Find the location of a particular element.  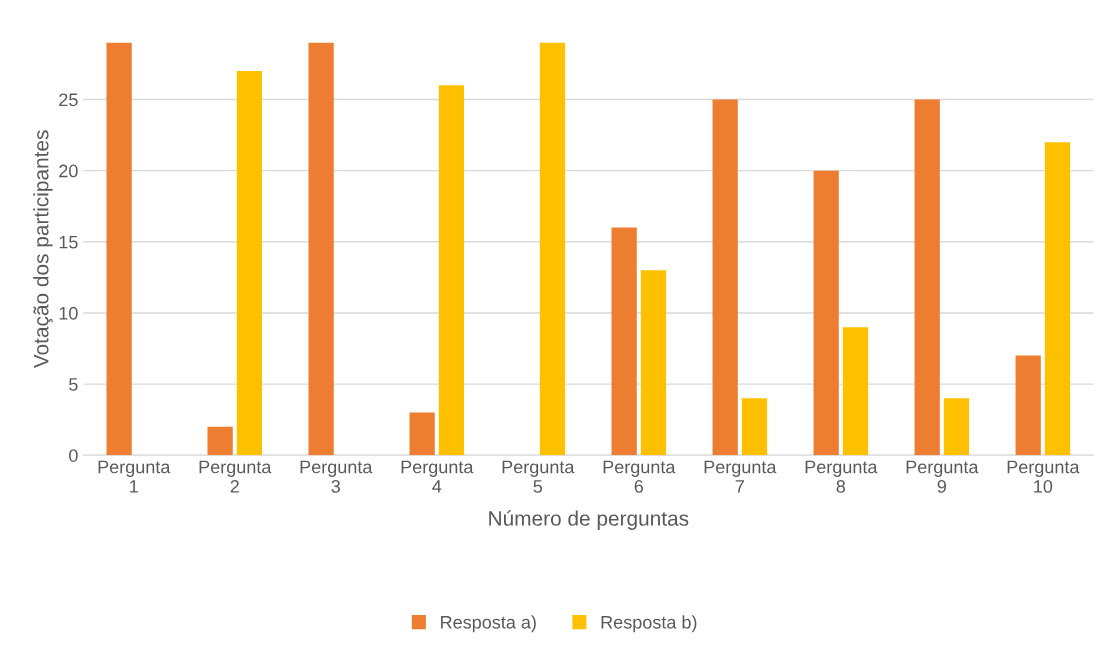

x-tick-label: Pergunta 1 is located at coordinates (134, 476).